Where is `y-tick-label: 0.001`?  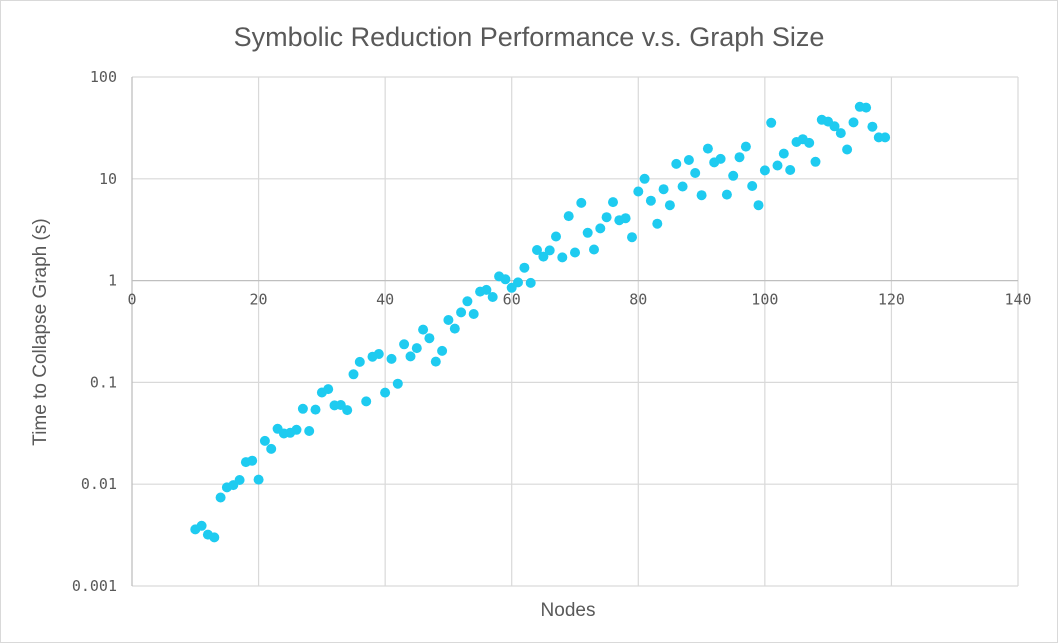
y-tick-label: 0.001 is located at coordinates (94, 586).